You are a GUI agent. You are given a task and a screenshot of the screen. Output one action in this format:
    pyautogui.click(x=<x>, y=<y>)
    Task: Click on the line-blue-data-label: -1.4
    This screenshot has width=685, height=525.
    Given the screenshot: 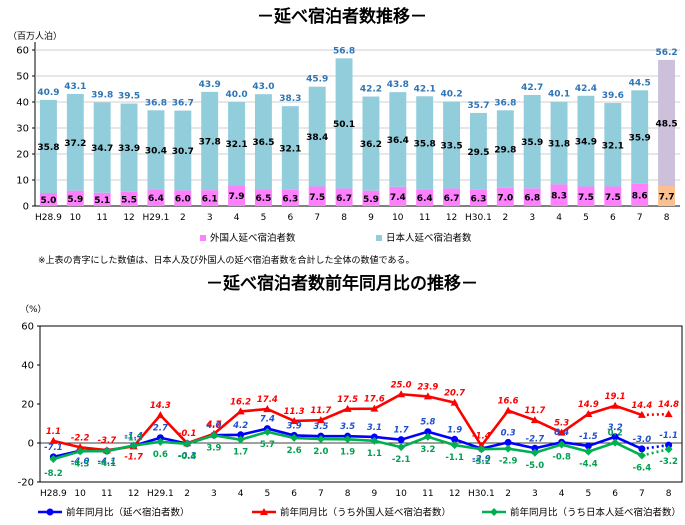 What is the action you would take?
    pyautogui.click(x=133, y=437)
    